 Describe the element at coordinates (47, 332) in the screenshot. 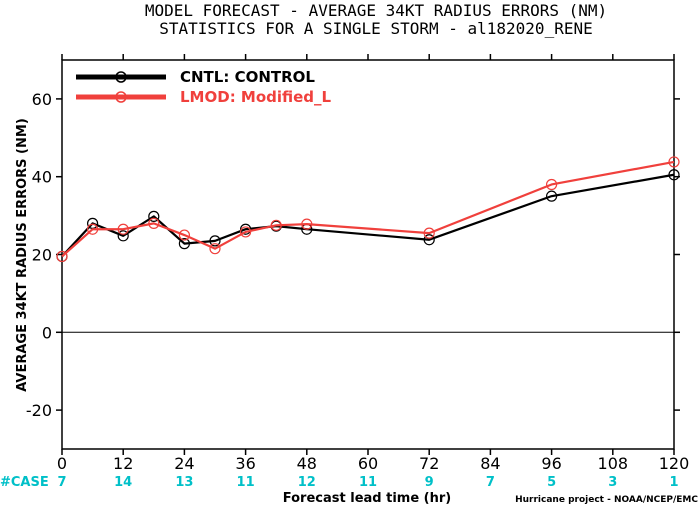

I see `y-tick-label: 0` at that location.